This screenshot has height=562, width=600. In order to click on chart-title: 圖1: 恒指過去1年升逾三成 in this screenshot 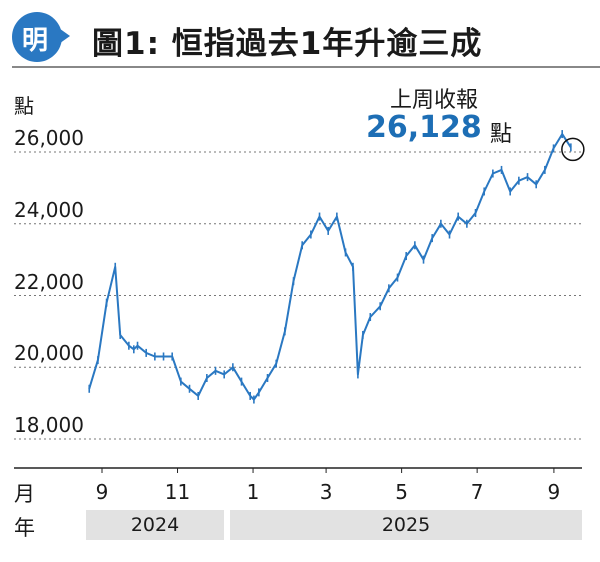, I will do `click(287, 44)`.